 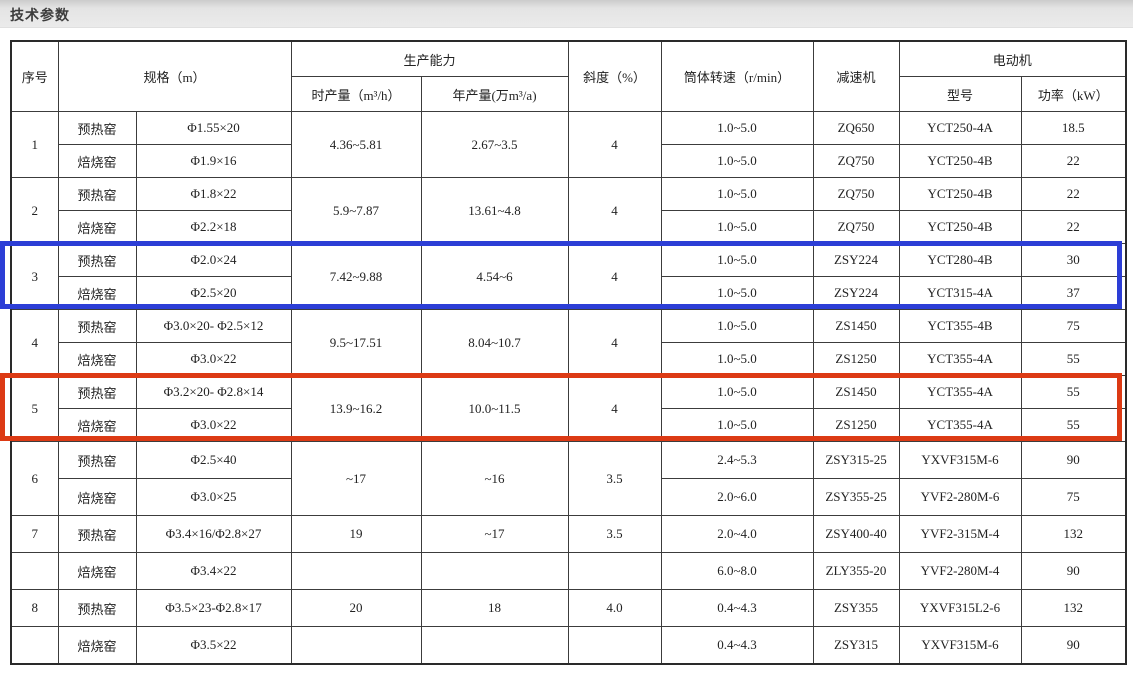 What do you see at coordinates (356, 94) in the screenshot?
I see `header-cell: 时产量（m³/h）` at bounding box center [356, 94].